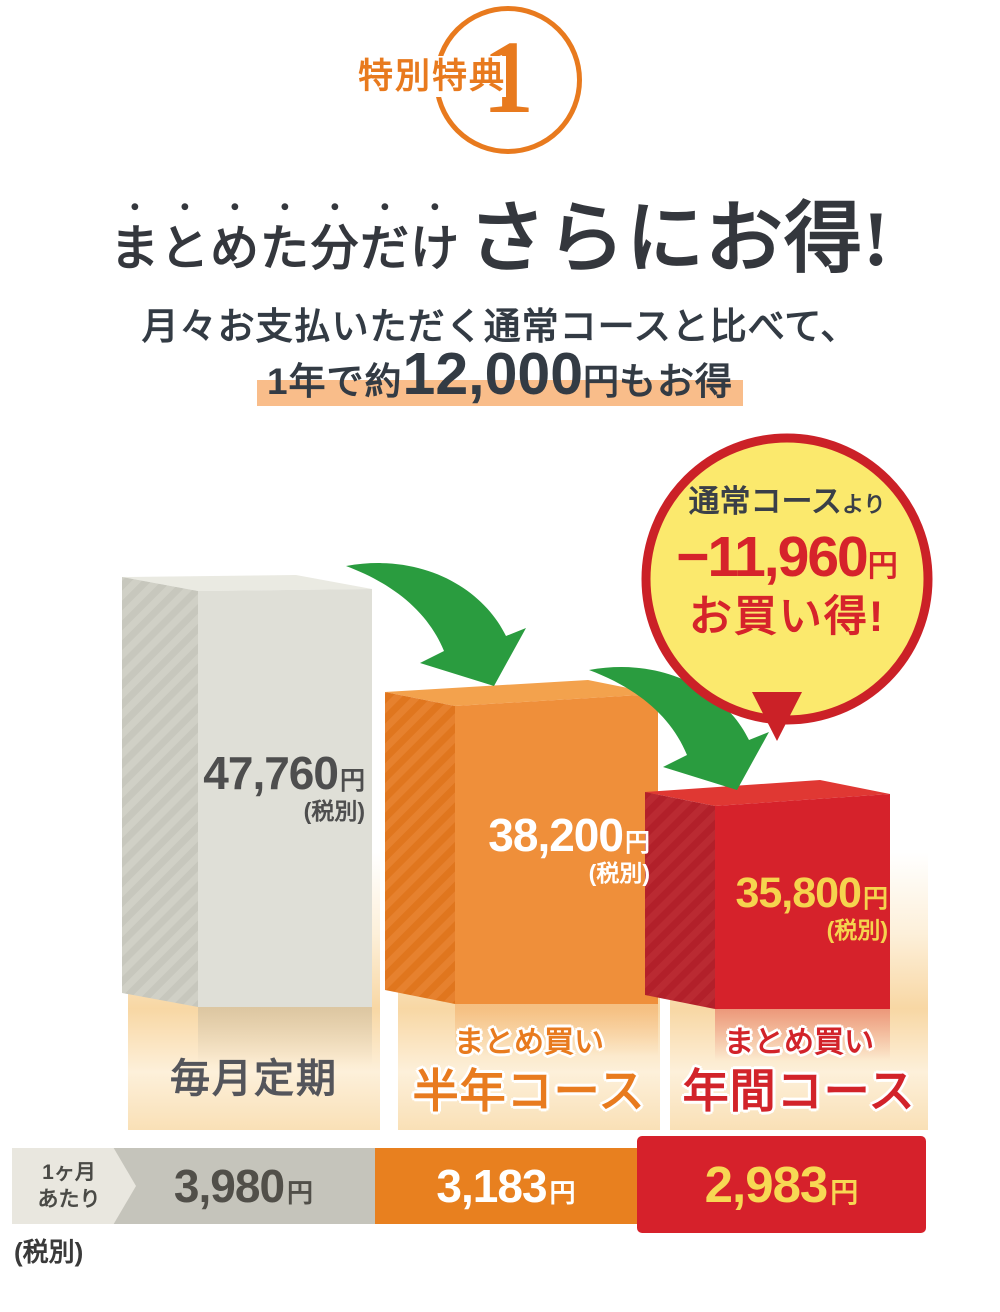 The width and height of the screenshot is (1000, 1312). I want to click on arrow-orange-to-red-icon, so click(679, 728).